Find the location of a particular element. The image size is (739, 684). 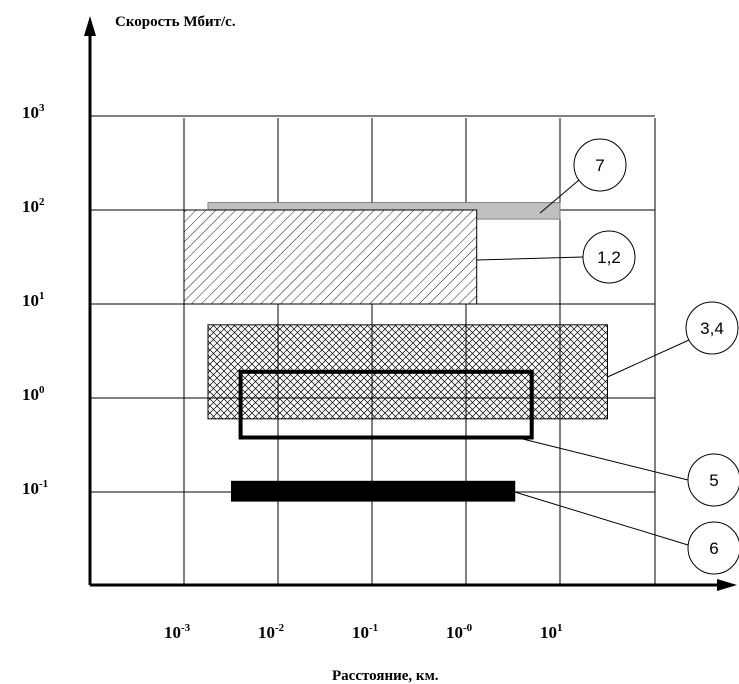

y-axis-label: Скорость Мбит/с. is located at coordinates (175, 22).